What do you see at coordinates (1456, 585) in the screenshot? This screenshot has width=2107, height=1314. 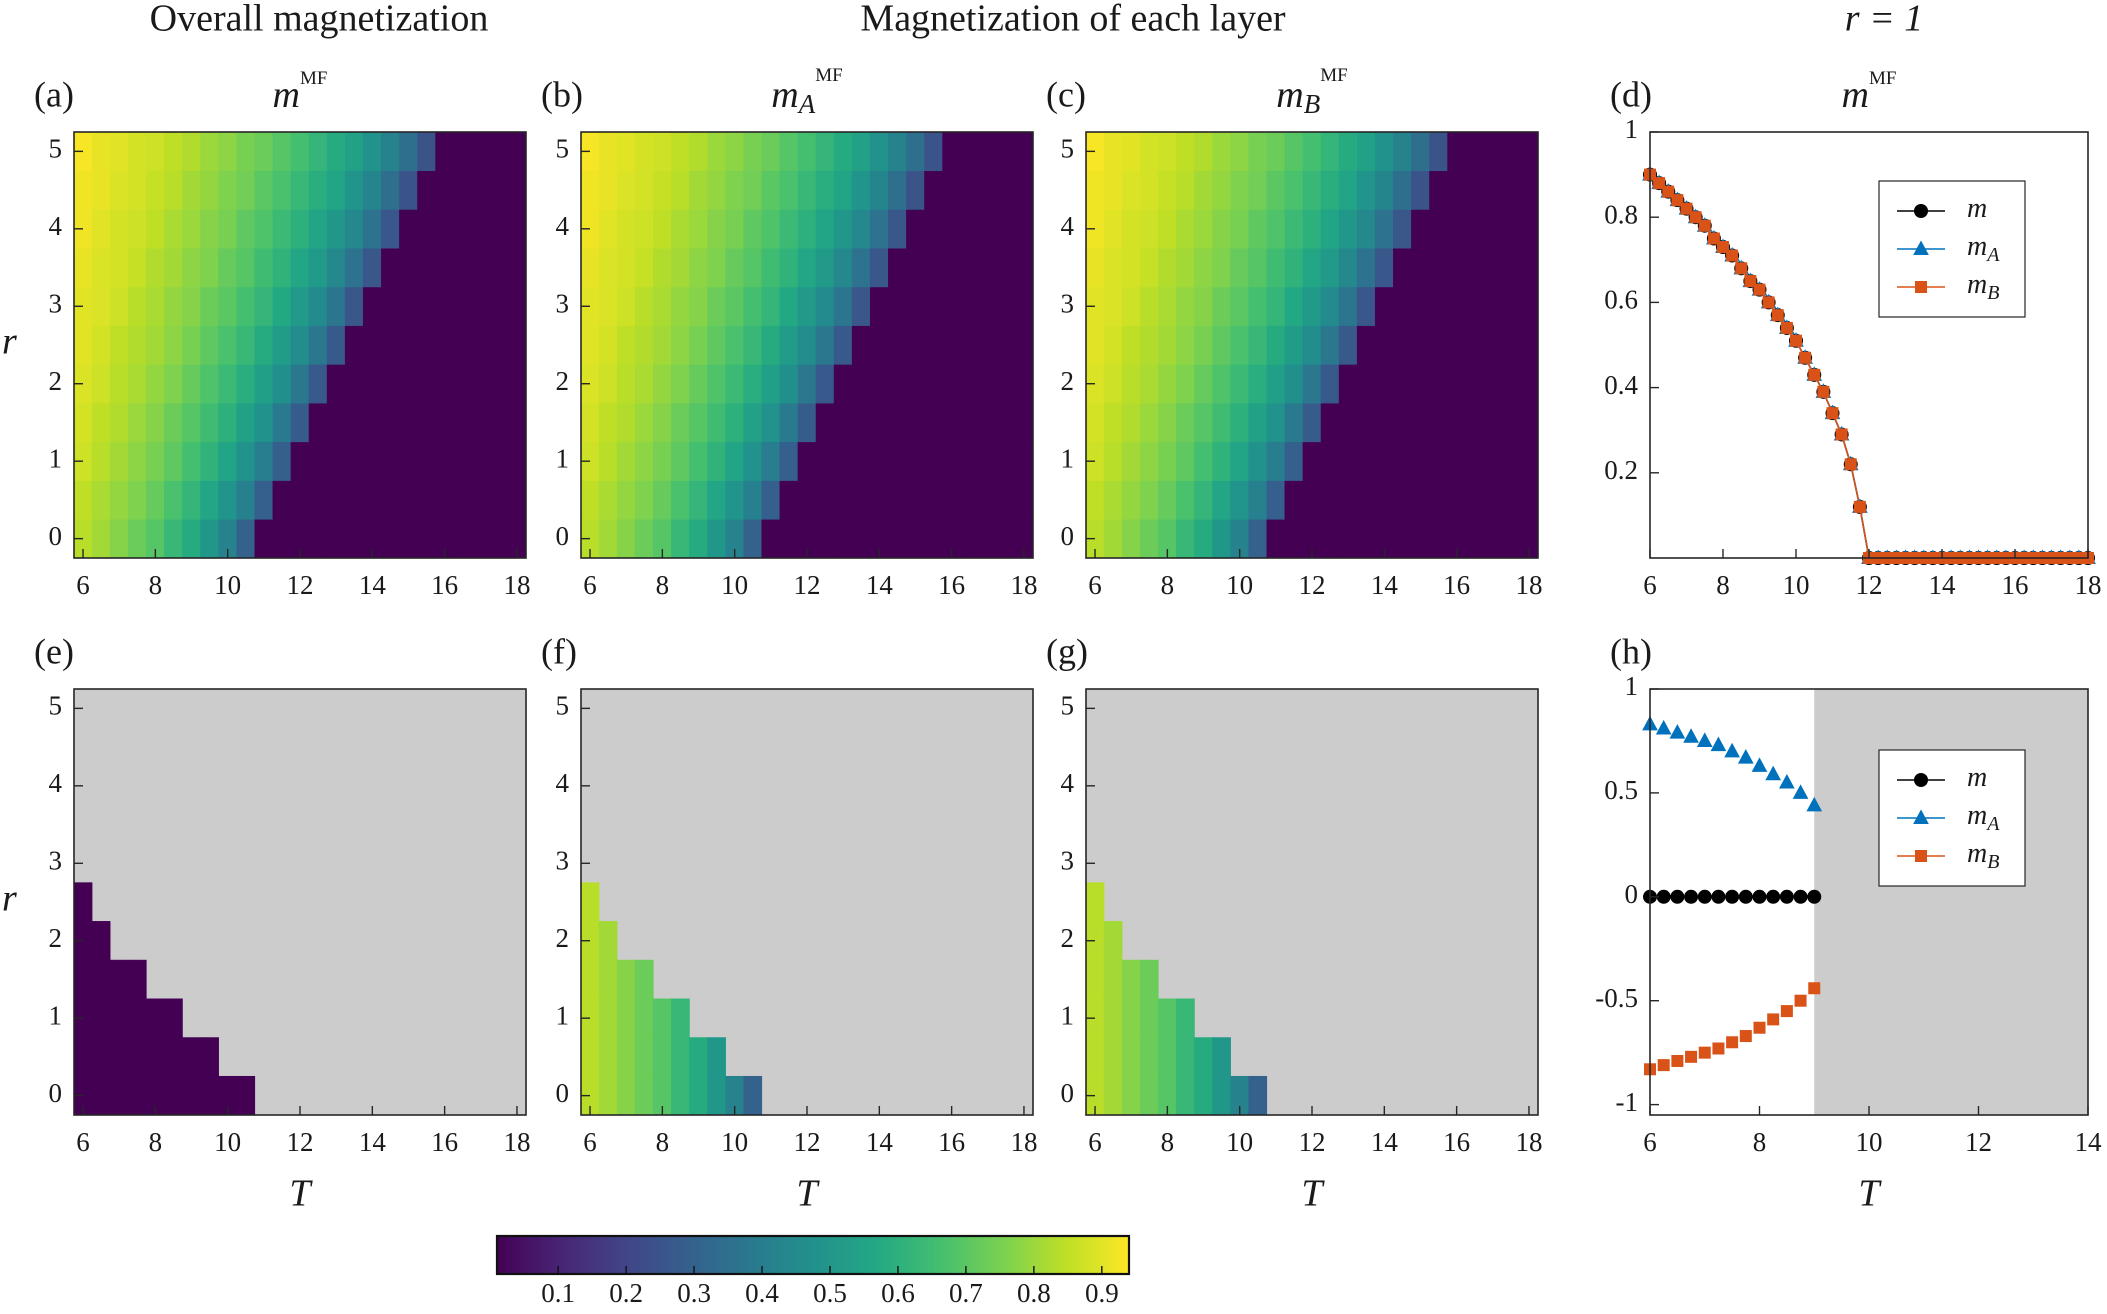 I see `x-tick-label: 16` at bounding box center [1456, 585].